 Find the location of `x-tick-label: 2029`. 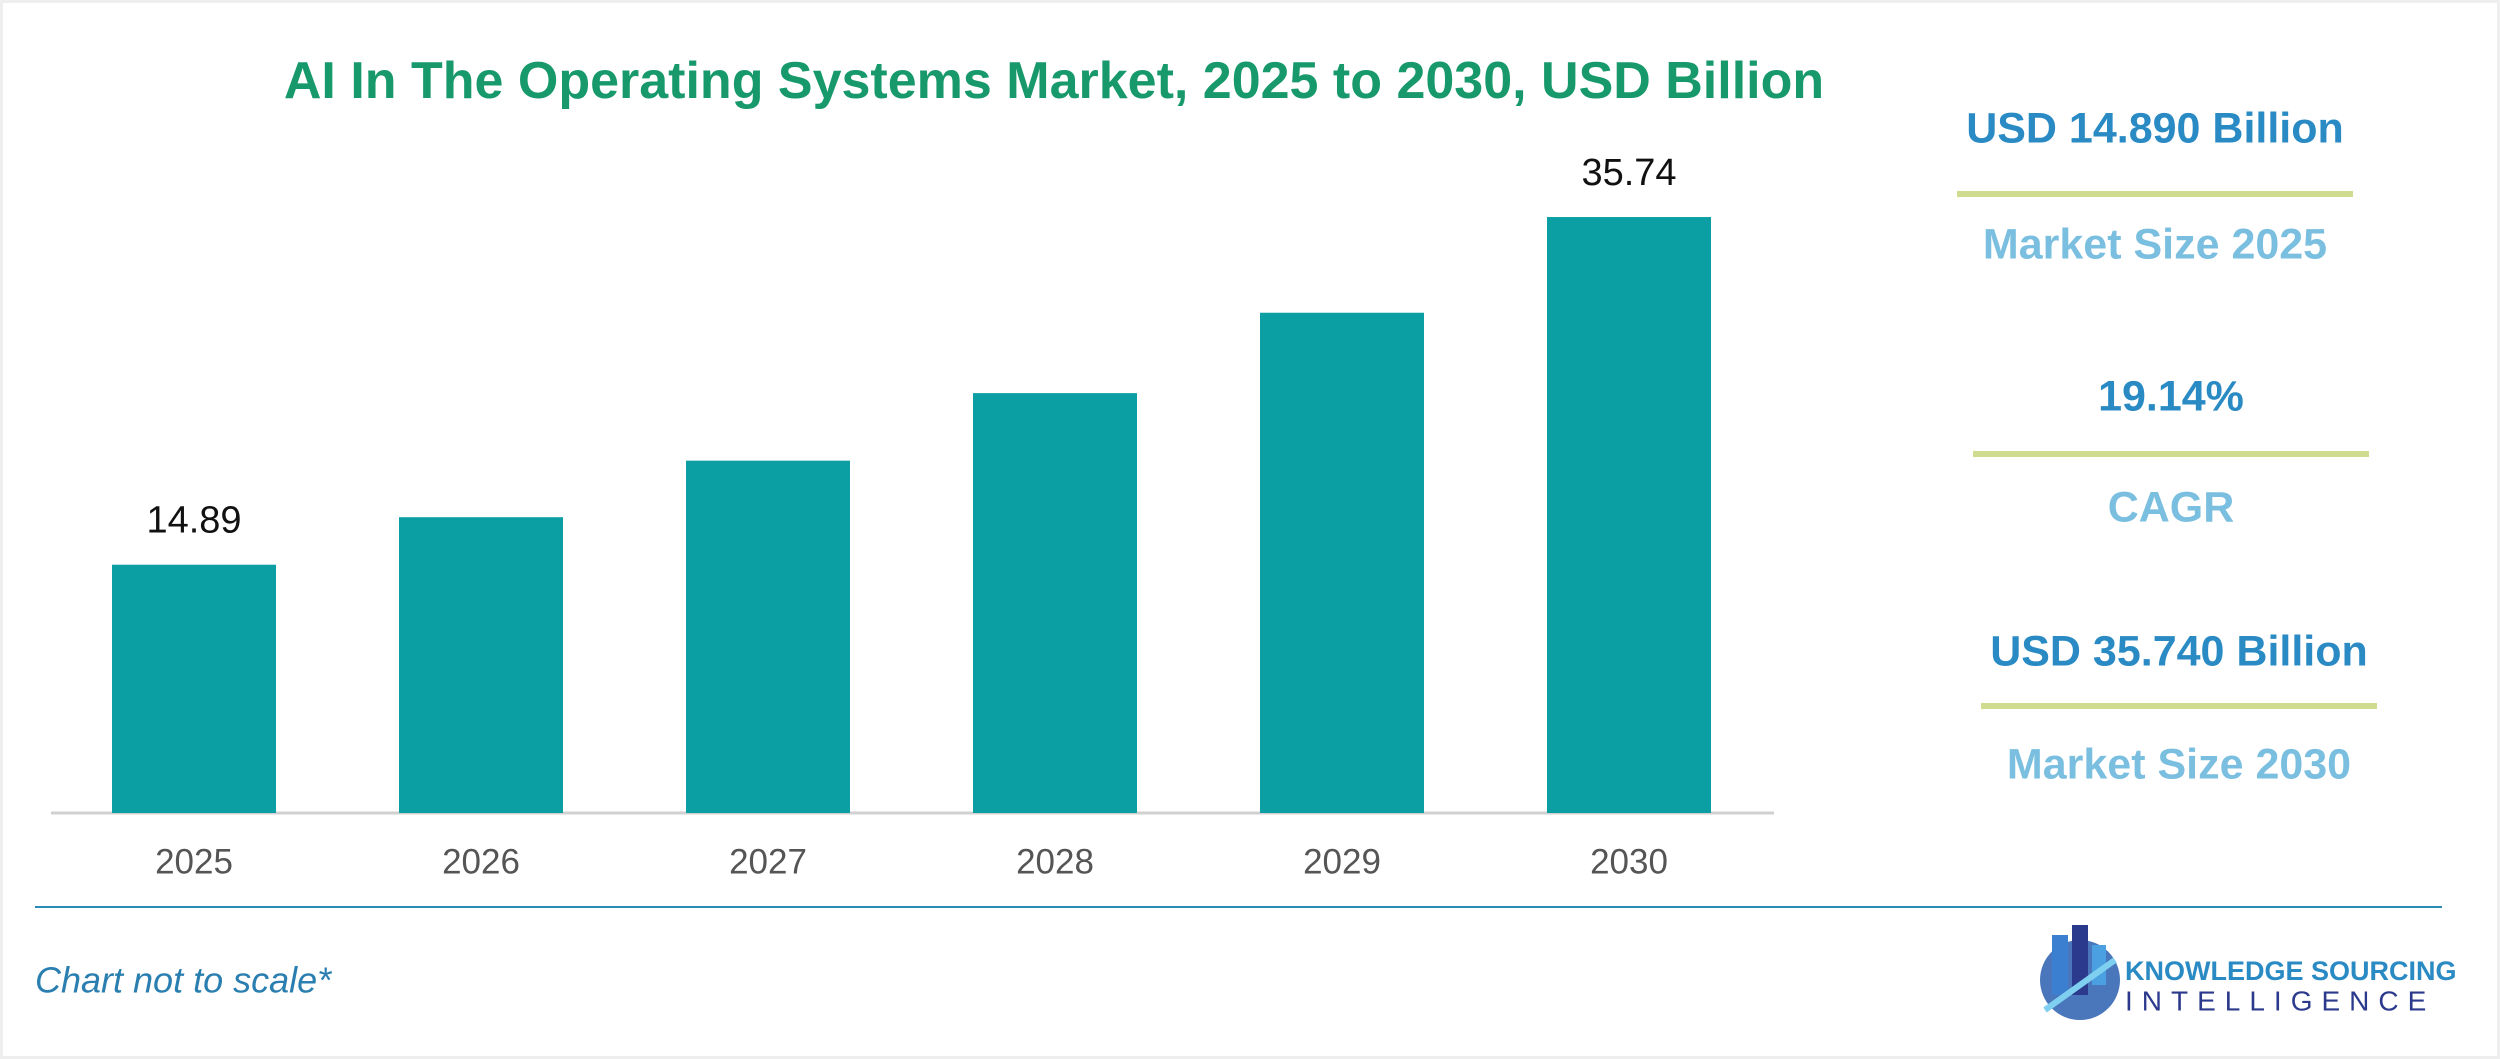

x-tick-label: 2029 is located at coordinates (1342, 861).